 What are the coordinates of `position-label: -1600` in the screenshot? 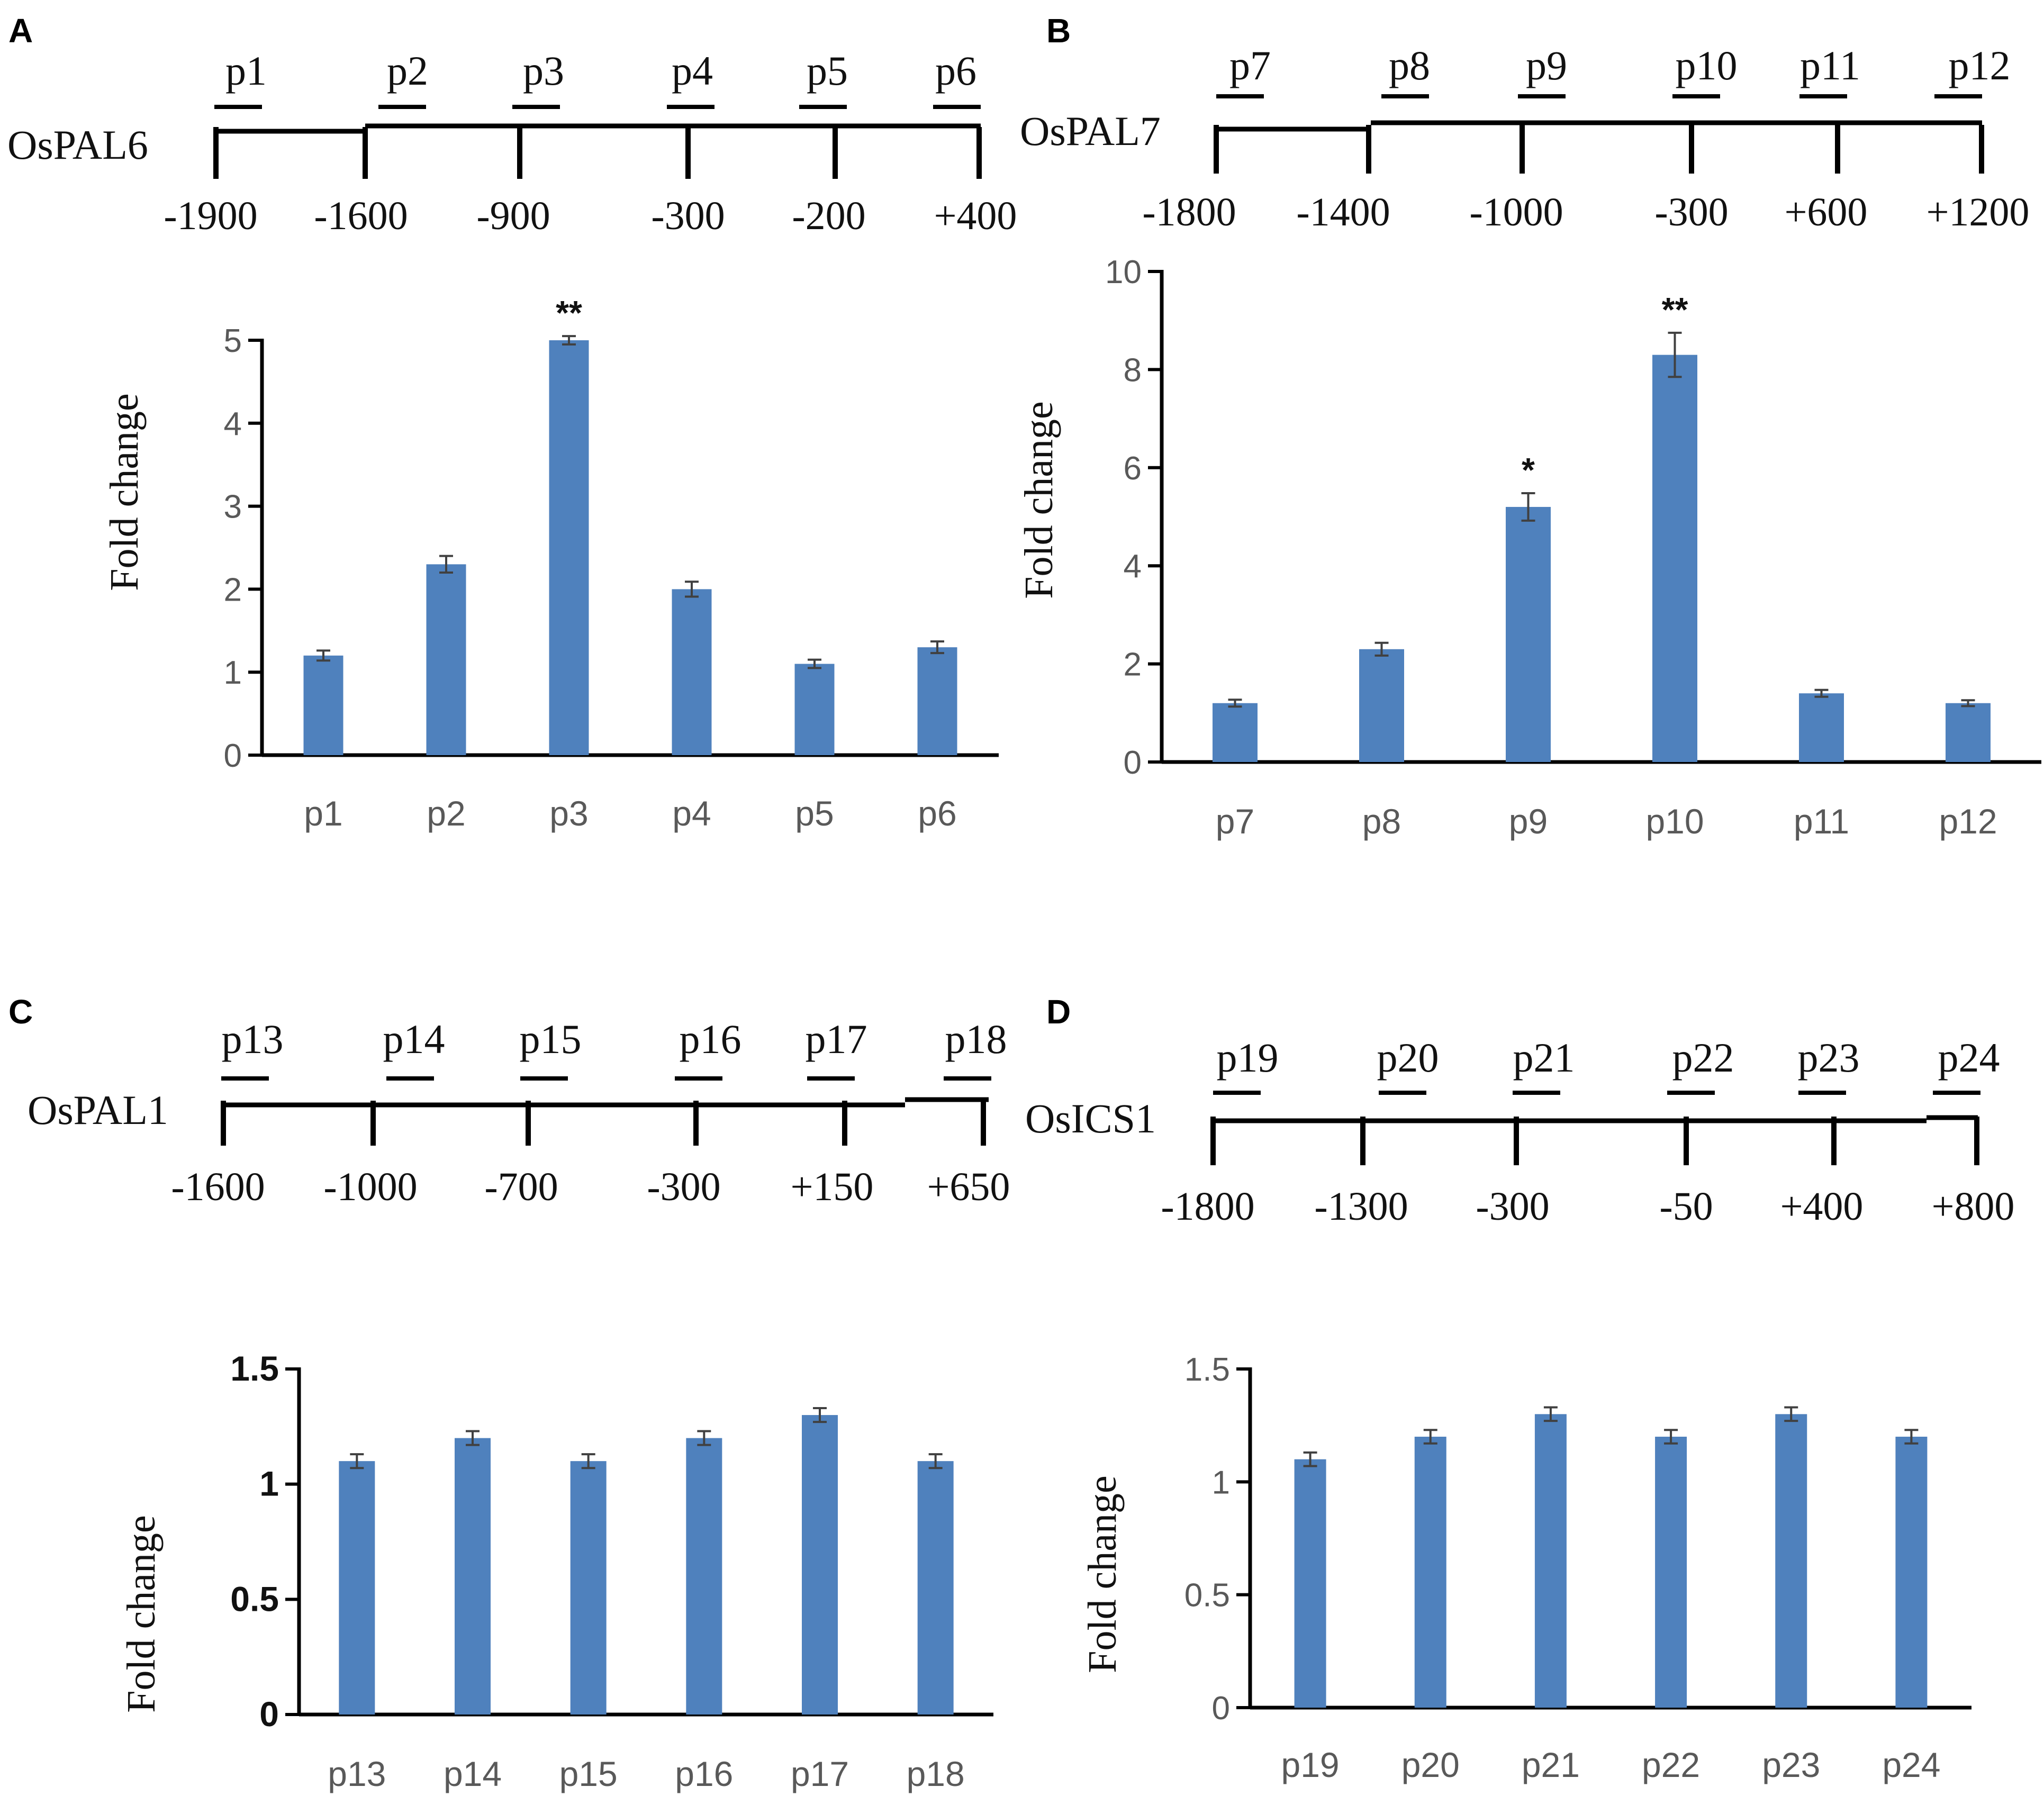 It's located at (218, 1187).